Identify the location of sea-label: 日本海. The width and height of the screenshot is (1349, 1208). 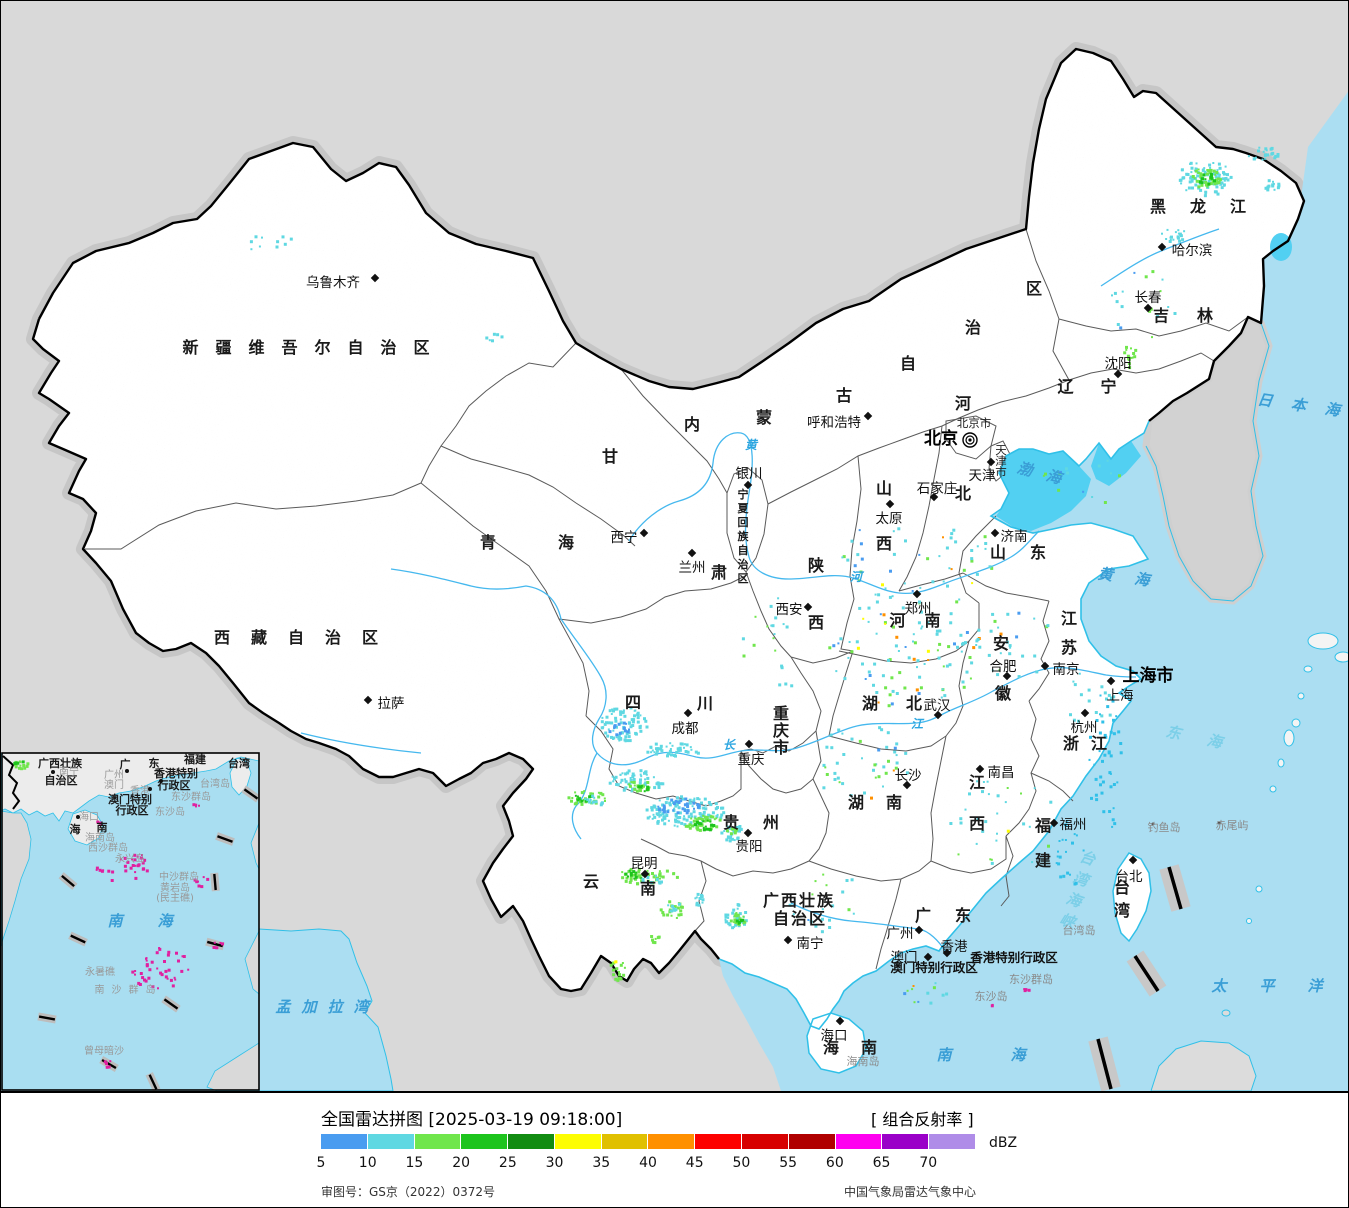
(1300, 405).